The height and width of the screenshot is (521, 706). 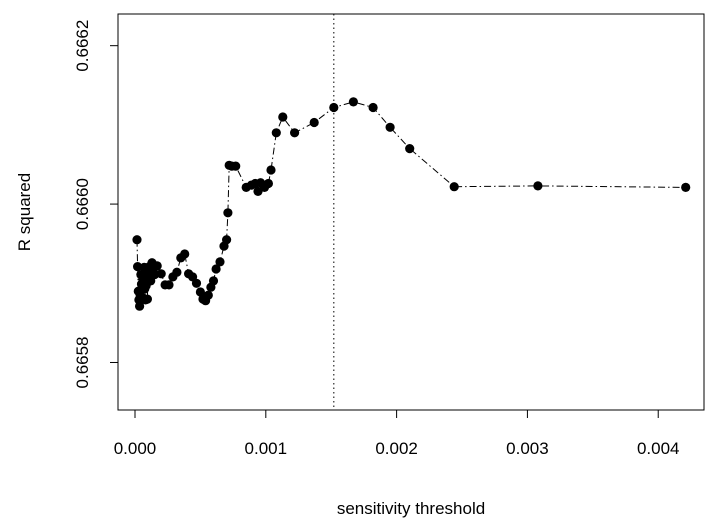 What do you see at coordinates (135, 448) in the screenshot?
I see `x-tick-label: 0.000` at bounding box center [135, 448].